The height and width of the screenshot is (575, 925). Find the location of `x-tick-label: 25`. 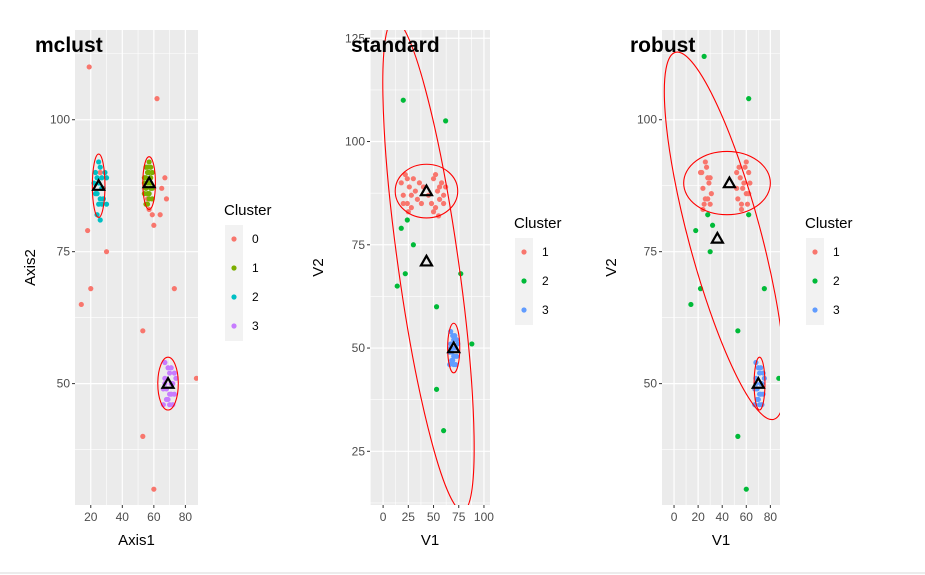

x-tick-label: 25 is located at coordinates (409, 517).